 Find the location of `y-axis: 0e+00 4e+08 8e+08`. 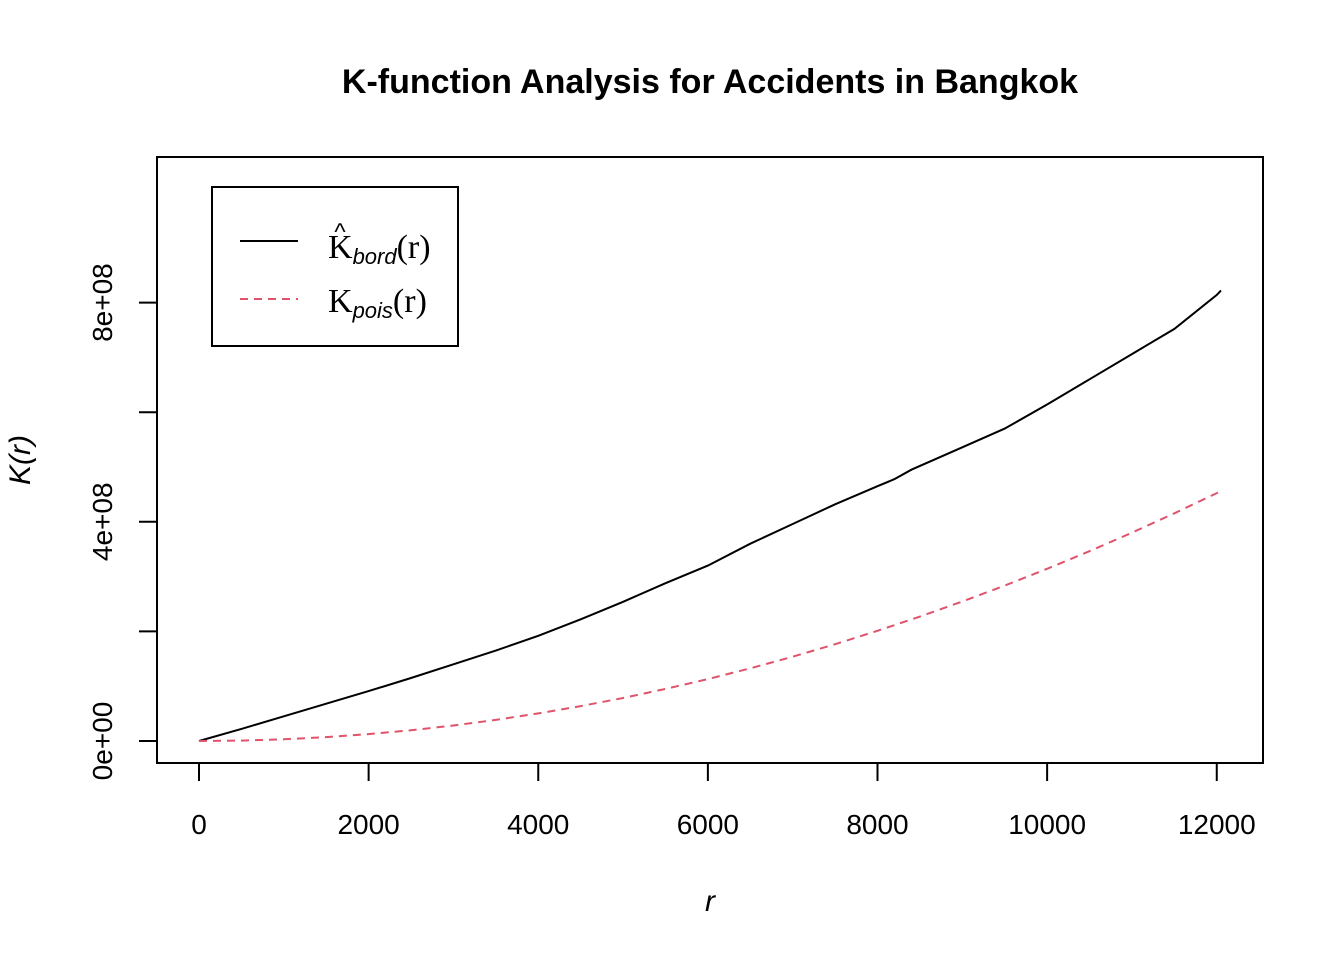

y-axis: 0e+00 4e+08 8e+08 is located at coordinates (122, 521).